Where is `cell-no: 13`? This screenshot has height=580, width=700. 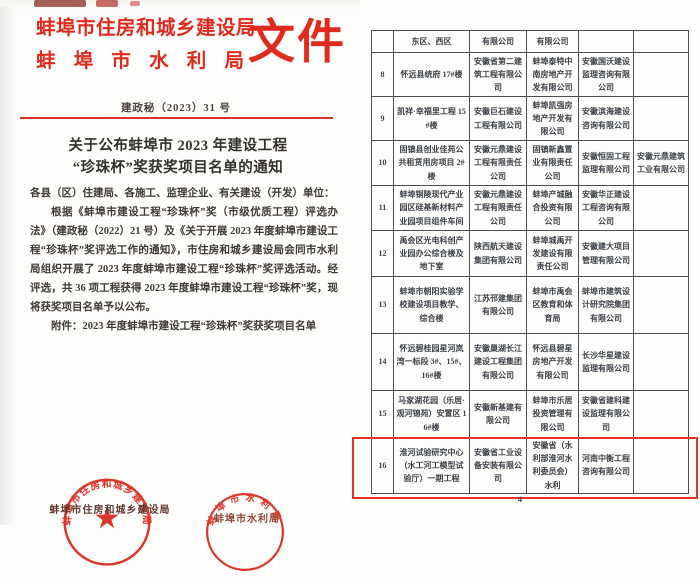 cell-no: 13 is located at coordinates (382, 305).